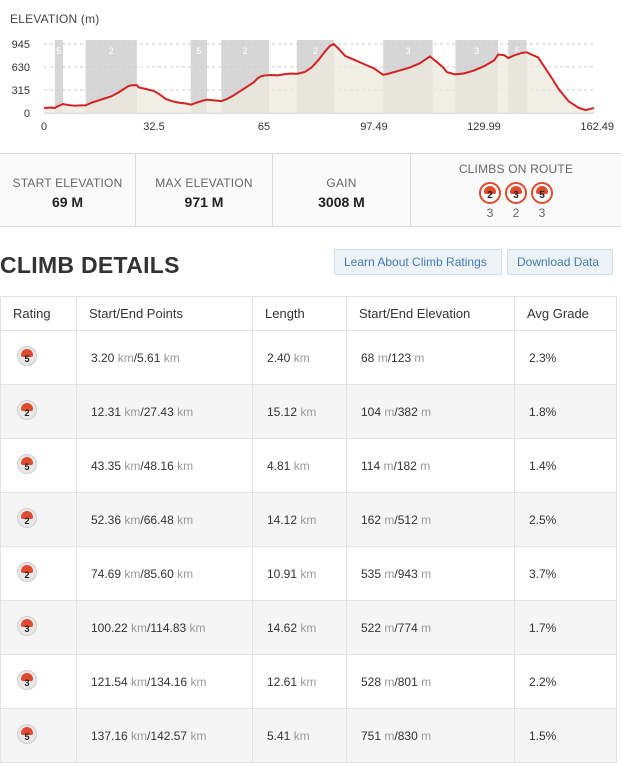 The image size is (621, 764). I want to click on y-tick-label: 630, so click(21, 68).